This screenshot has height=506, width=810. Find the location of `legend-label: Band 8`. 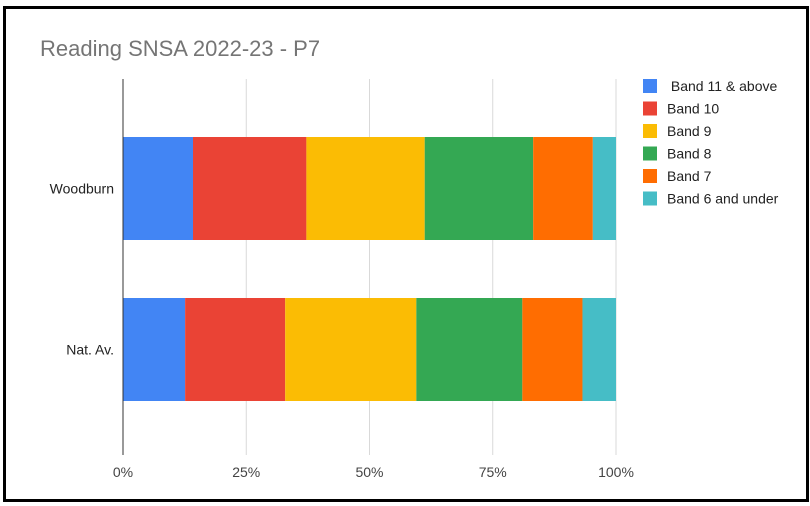

legend-label: Band 8 is located at coordinates (689, 154).